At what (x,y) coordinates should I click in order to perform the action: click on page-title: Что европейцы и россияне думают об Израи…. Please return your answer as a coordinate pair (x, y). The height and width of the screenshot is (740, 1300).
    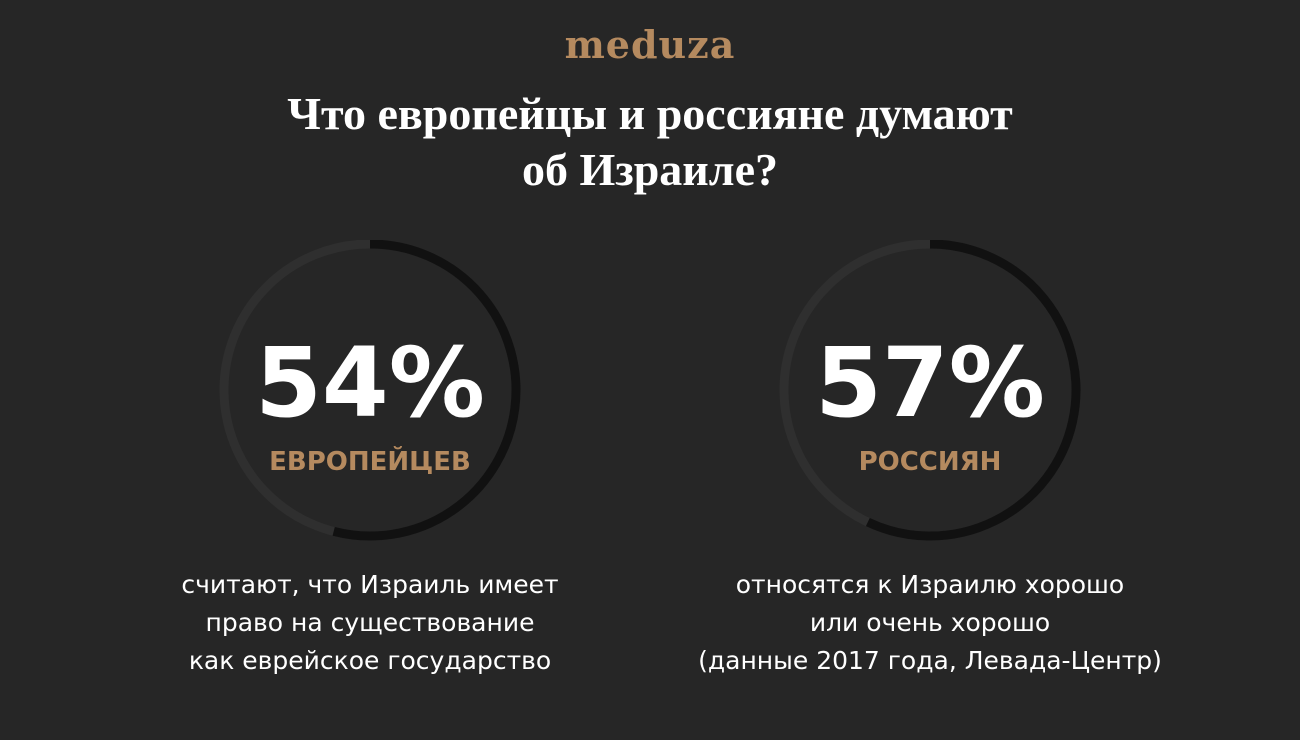
    Looking at the image, I should click on (650, 142).